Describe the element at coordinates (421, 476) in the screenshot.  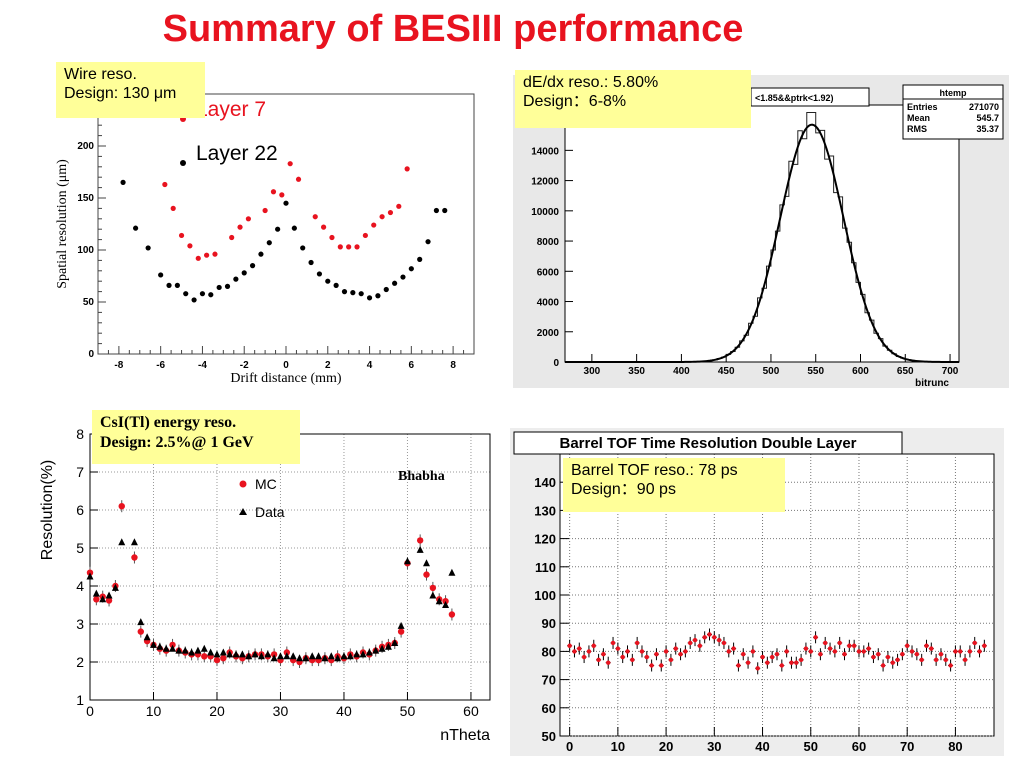
I see `csi-annotation-bhabha: Bhabha` at that location.